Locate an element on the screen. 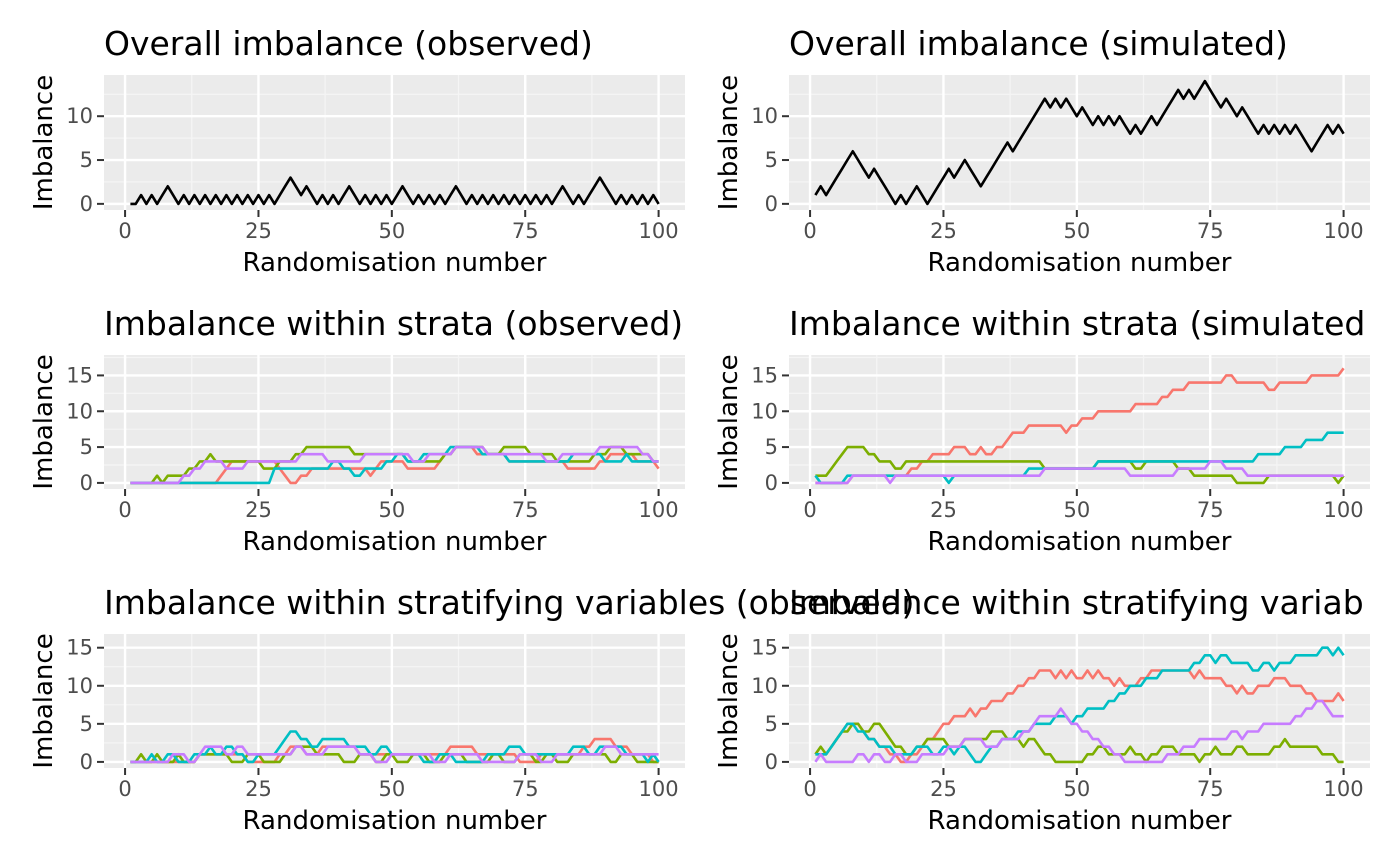 The height and width of the screenshot is (866, 1400). panel-title: Imbalance within stratifying variab is located at coordinates (1076, 602).